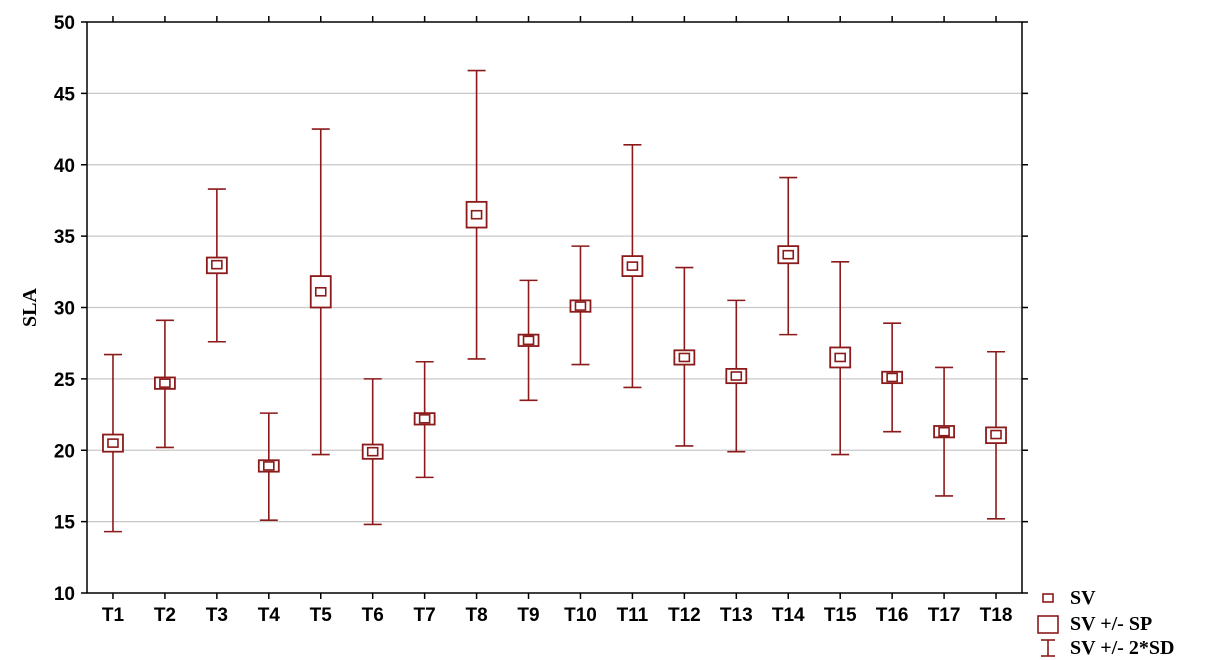 Image resolution: width=1207 pixels, height=660 pixels. Describe the element at coordinates (580, 615) in the screenshot. I see `x-tick-label: T10` at that location.